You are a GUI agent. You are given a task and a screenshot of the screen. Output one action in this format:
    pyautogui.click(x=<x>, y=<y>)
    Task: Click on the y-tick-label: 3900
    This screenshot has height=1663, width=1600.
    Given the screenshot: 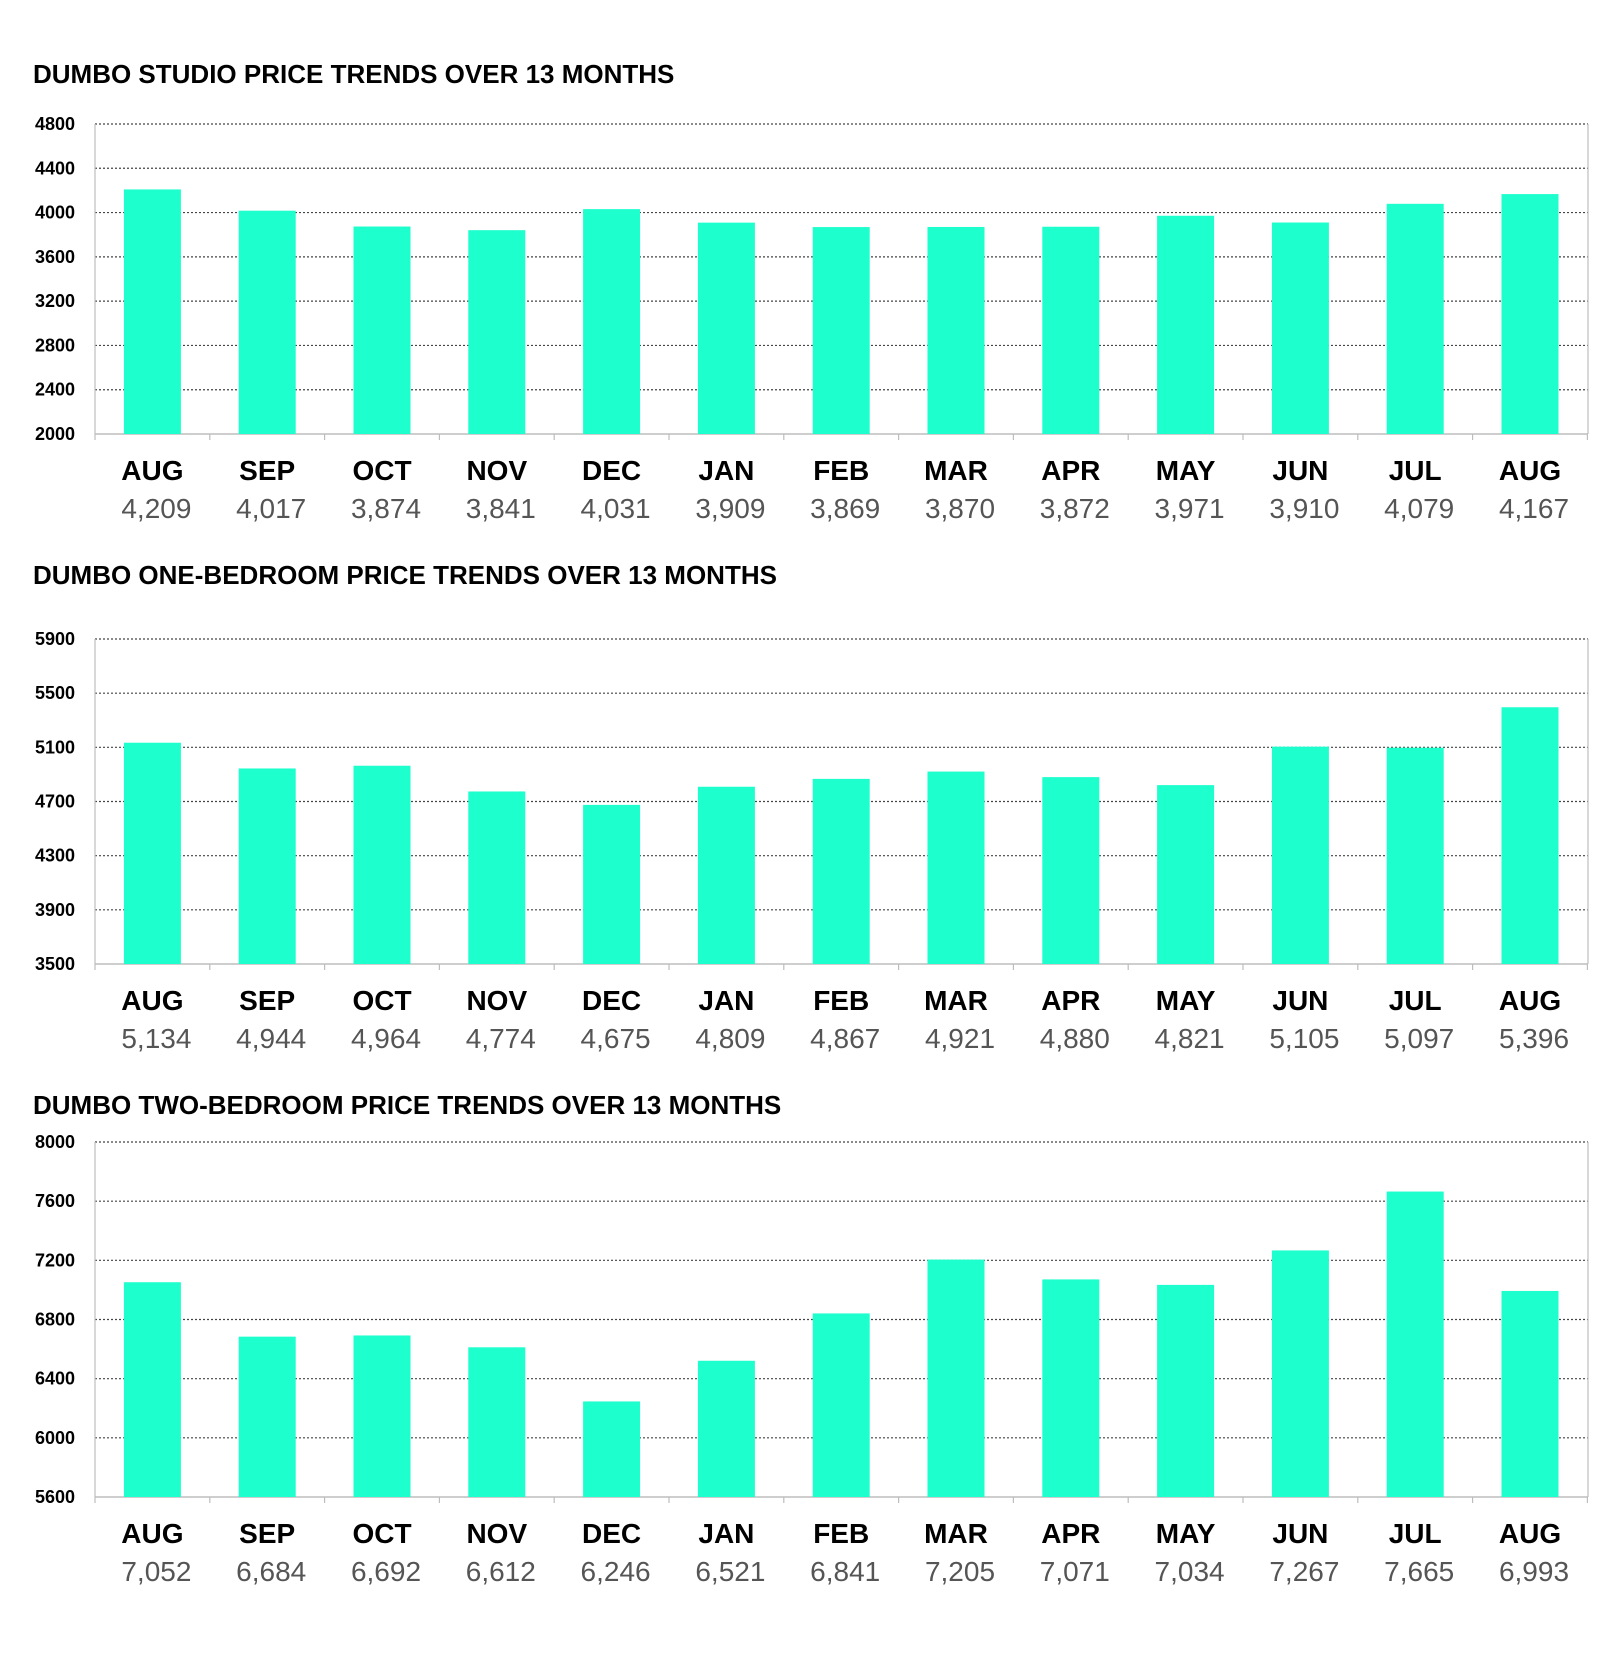 What is the action you would take?
    pyautogui.click(x=55, y=910)
    